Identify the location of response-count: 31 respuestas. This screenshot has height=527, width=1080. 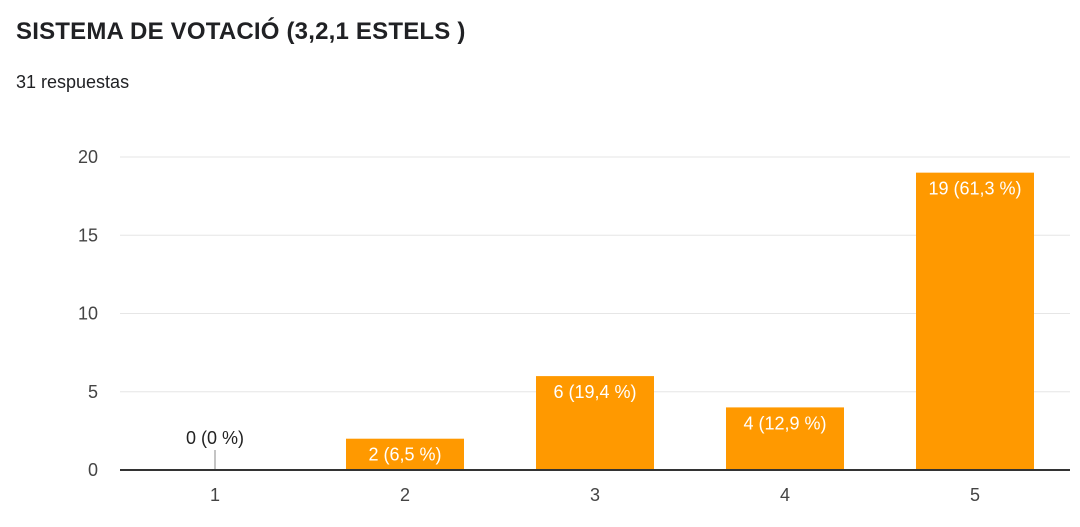
(73, 82).